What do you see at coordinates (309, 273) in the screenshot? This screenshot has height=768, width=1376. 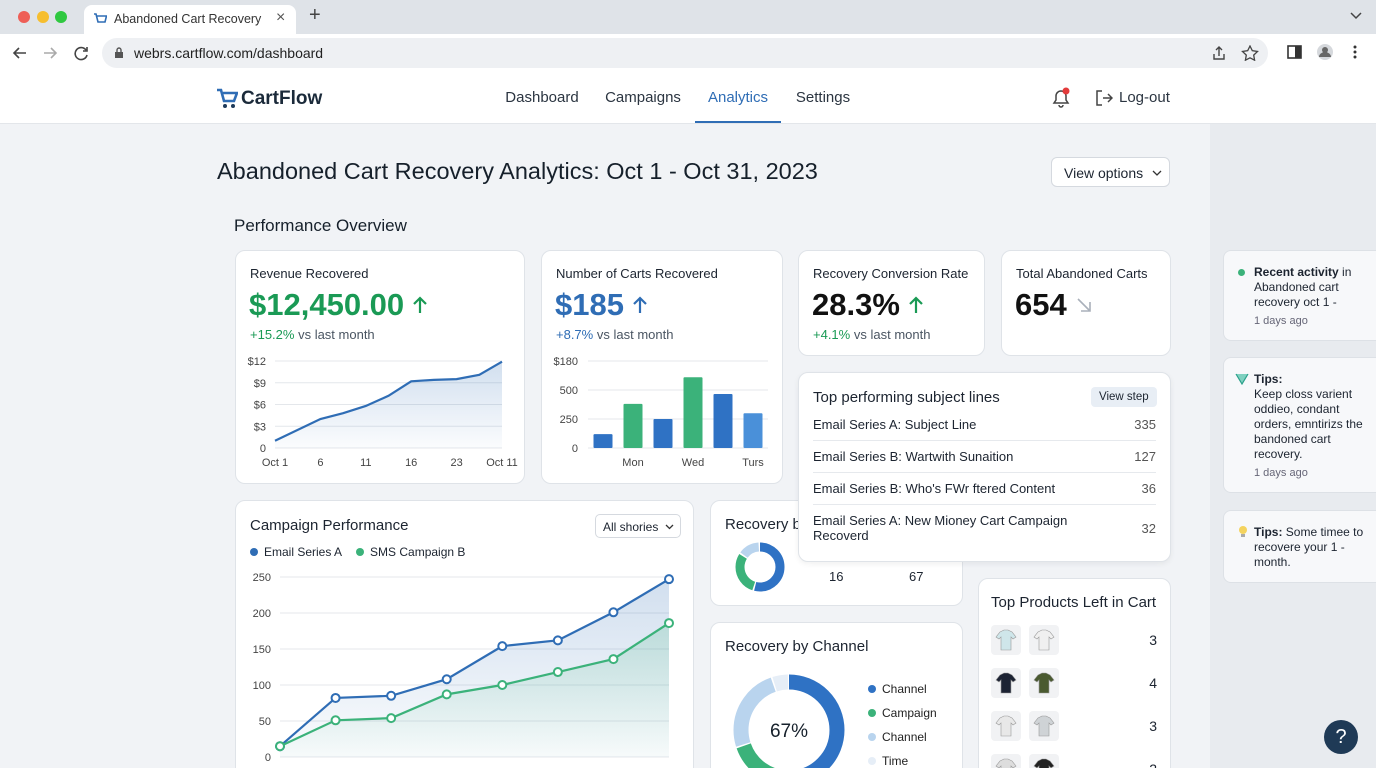 I see `kpi-label: Revenue Recovered` at bounding box center [309, 273].